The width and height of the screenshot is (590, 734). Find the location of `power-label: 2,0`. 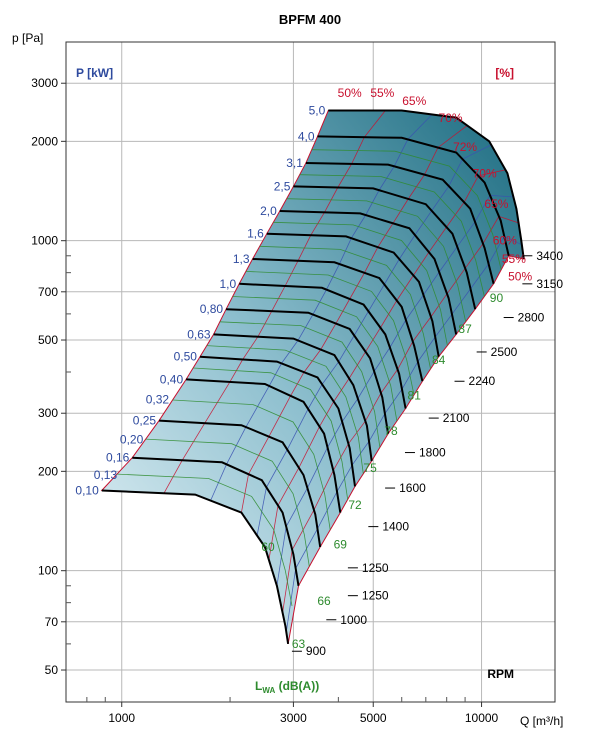

power-label: 2,0 is located at coordinates (268, 211).